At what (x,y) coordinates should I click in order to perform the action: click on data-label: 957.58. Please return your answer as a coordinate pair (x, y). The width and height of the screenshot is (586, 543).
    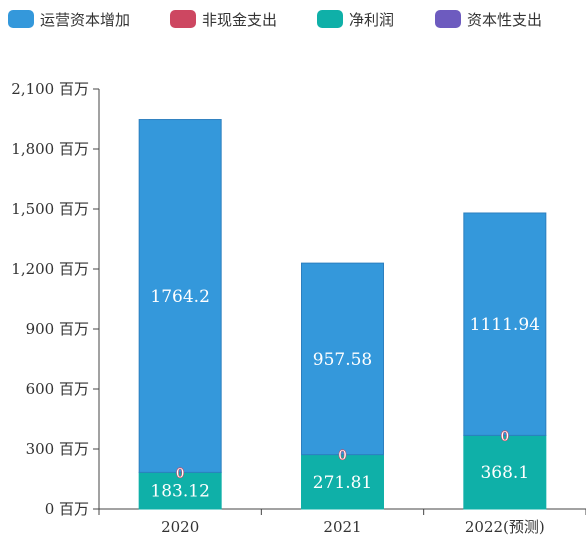
    Looking at the image, I should click on (342, 360).